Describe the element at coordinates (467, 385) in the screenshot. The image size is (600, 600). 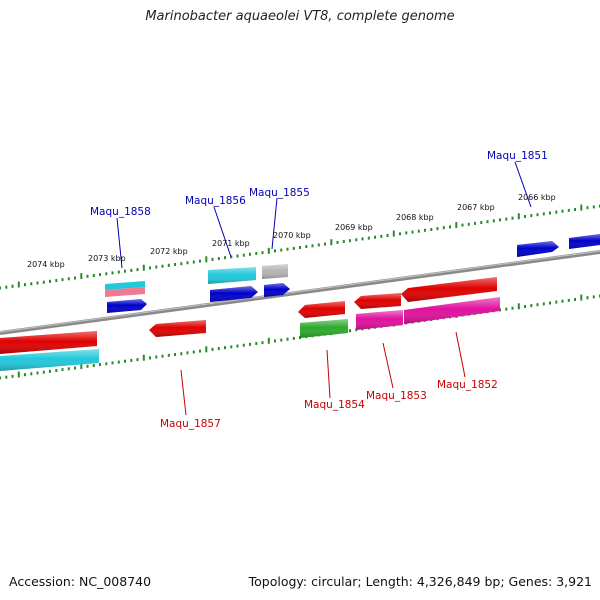
I see `gene-label-maqu-1852: Maqu_1852` at that location.